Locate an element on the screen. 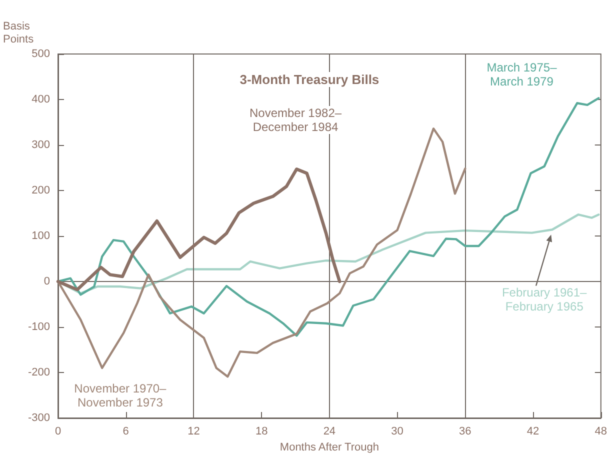 The image size is (610, 467). y-tick-label: 400 is located at coordinates (41, 100).